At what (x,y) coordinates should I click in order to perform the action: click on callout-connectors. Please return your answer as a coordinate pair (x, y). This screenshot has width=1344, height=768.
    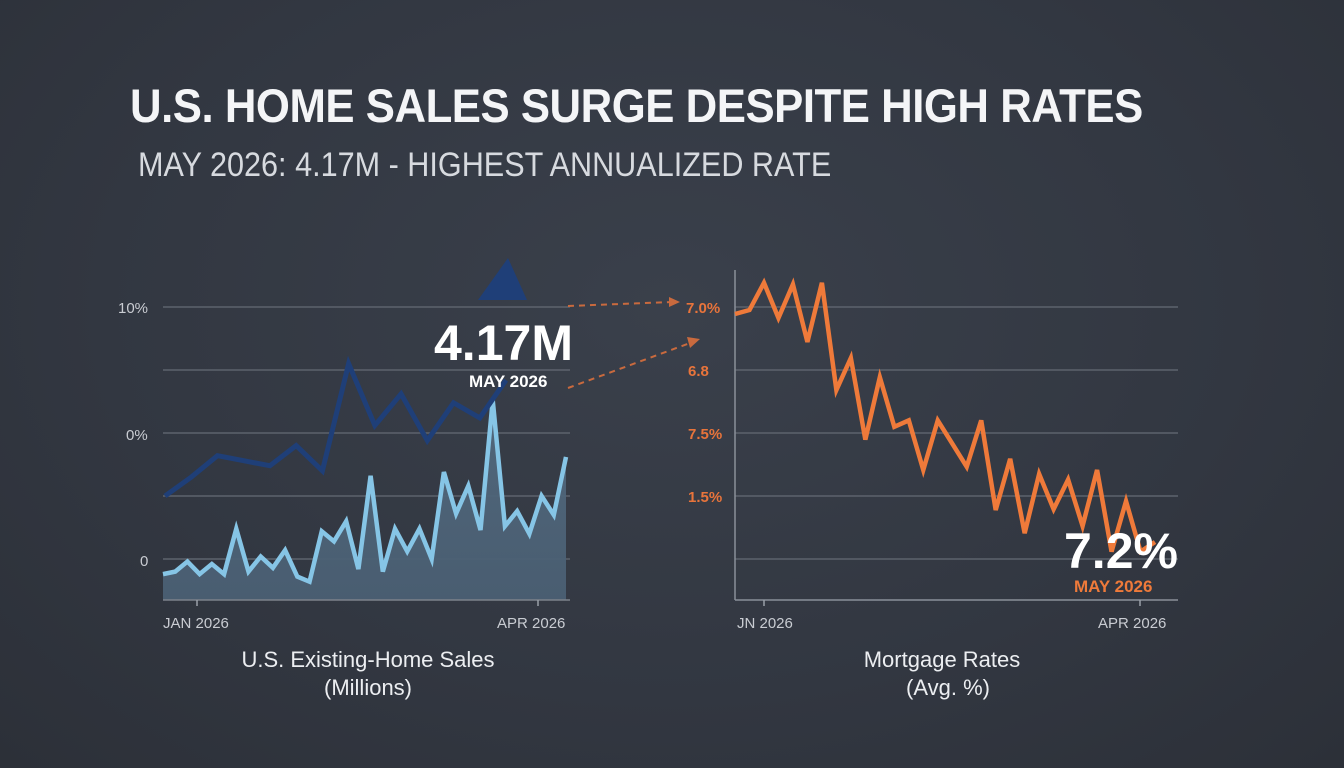
    Looking at the image, I should click on (633, 343).